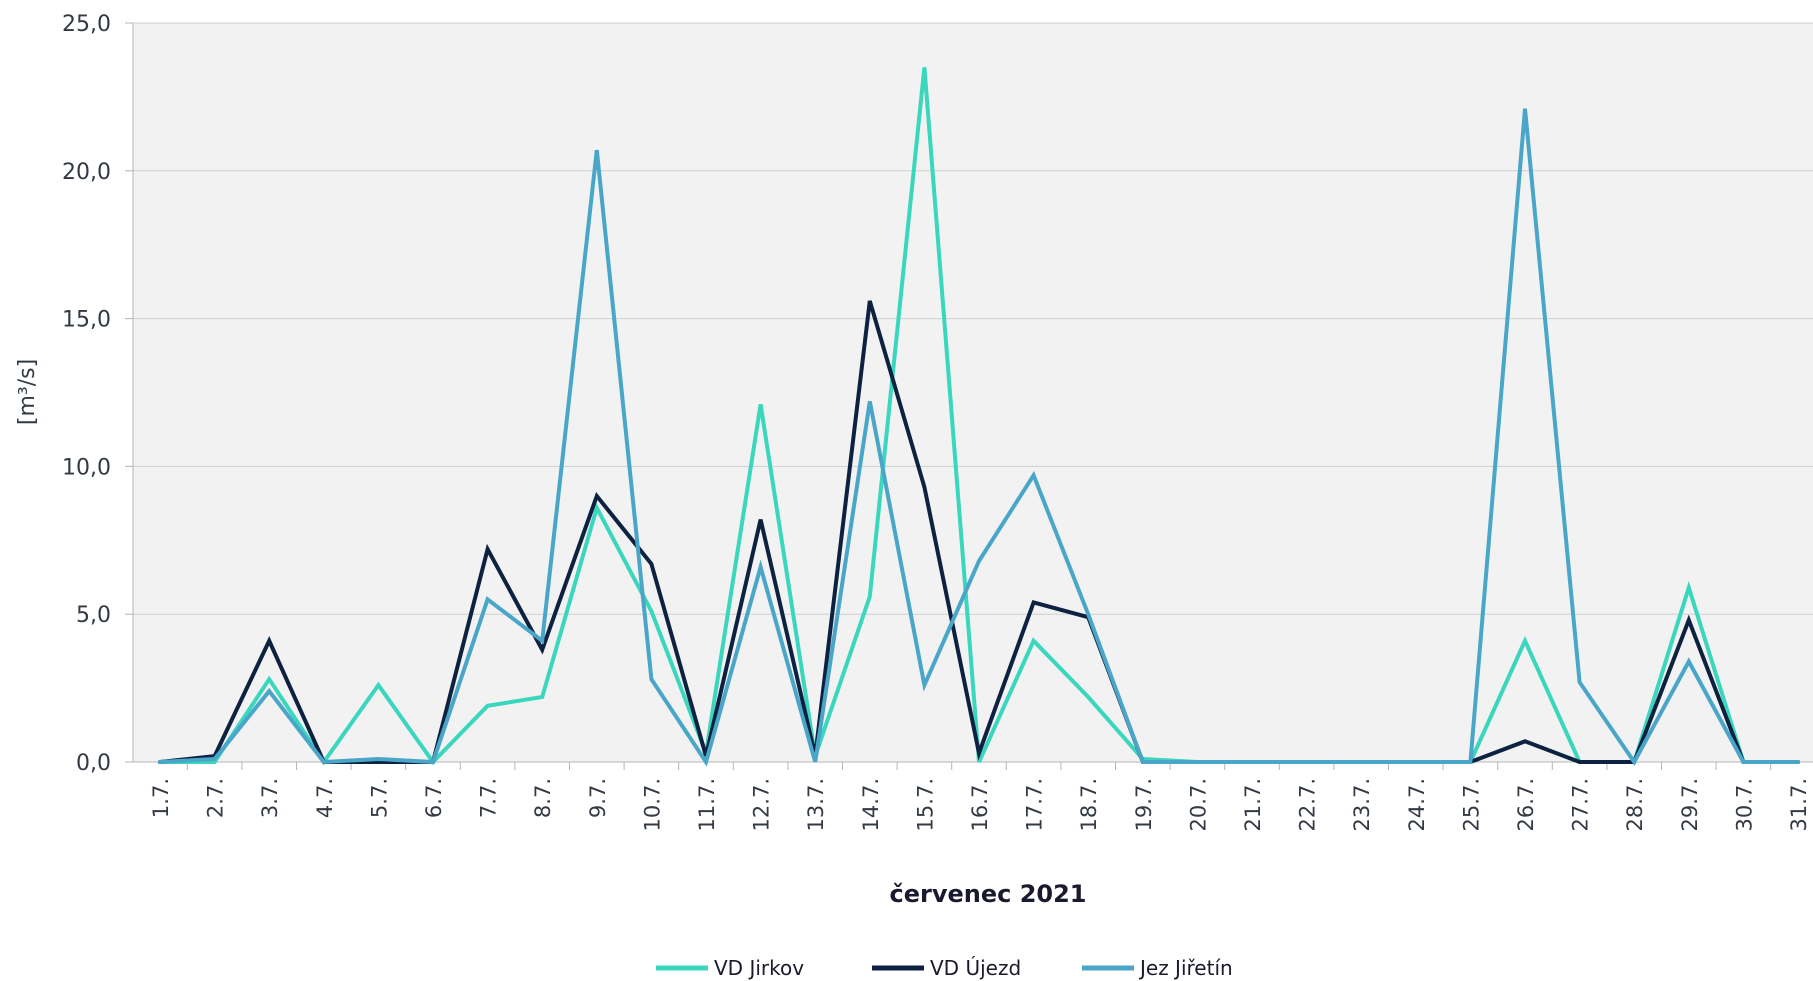  Describe the element at coordinates (1198, 804) in the screenshot. I see `x-tick-label: 20.7.` at that location.